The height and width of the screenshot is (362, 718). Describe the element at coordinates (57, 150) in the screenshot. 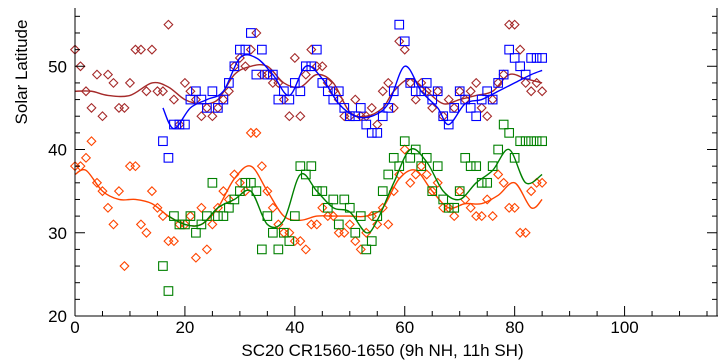

I see `y-tick-label: 40` at that location.